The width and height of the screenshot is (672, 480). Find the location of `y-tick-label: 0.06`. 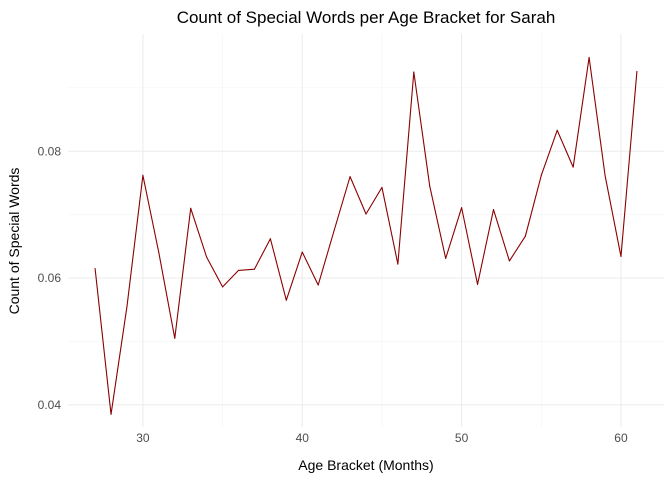

y-tick-label: 0.06 is located at coordinates (50, 278).